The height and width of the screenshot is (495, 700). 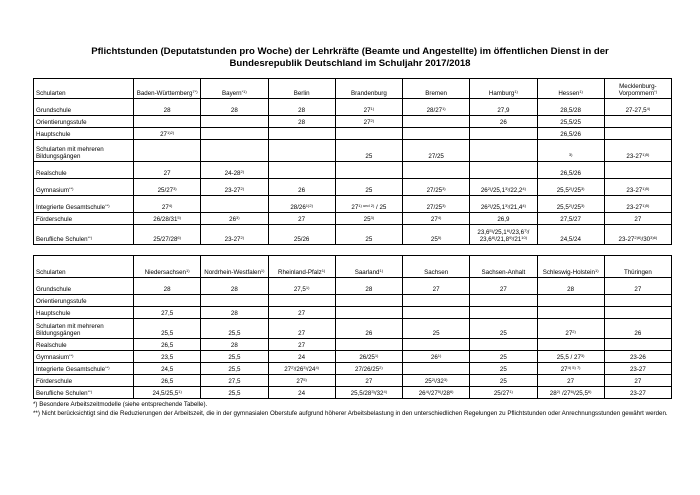 What do you see at coordinates (568, 357) in the screenshot?
I see `cell-text: 25,5 / 27` at bounding box center [568, 357].